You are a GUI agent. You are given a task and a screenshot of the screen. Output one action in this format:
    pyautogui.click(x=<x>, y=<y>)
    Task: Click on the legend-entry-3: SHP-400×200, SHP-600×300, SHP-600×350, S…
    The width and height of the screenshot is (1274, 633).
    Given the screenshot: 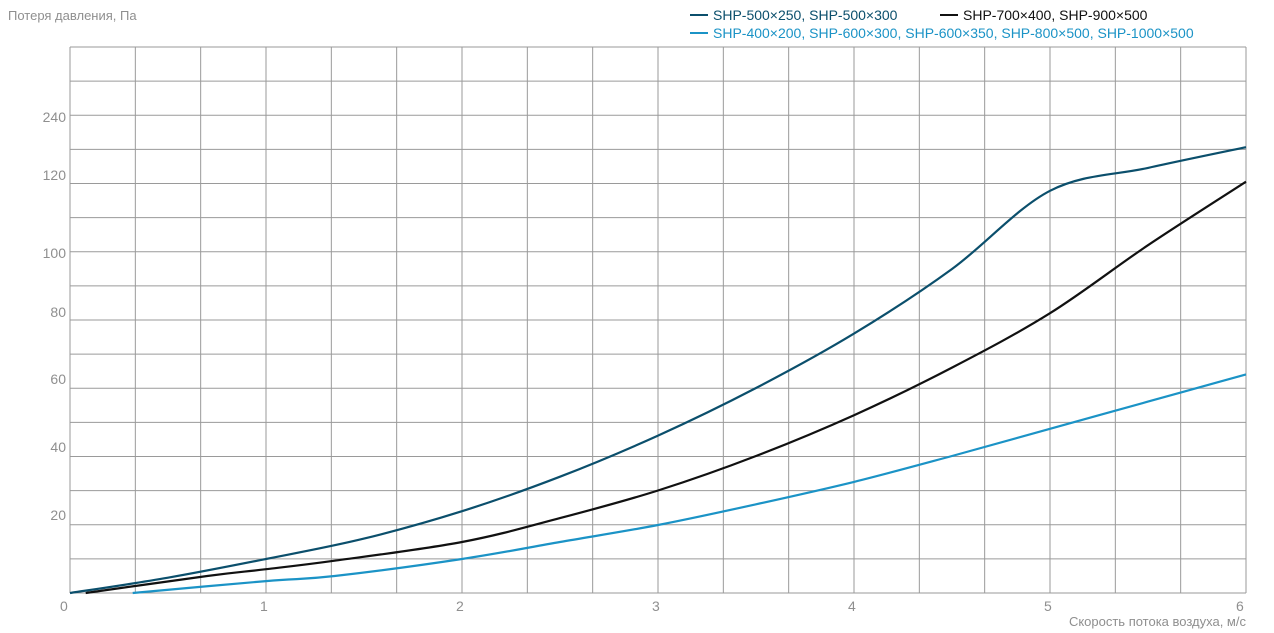 What is the action you would take?
    pyautogui.click(x=942, y=33)
    